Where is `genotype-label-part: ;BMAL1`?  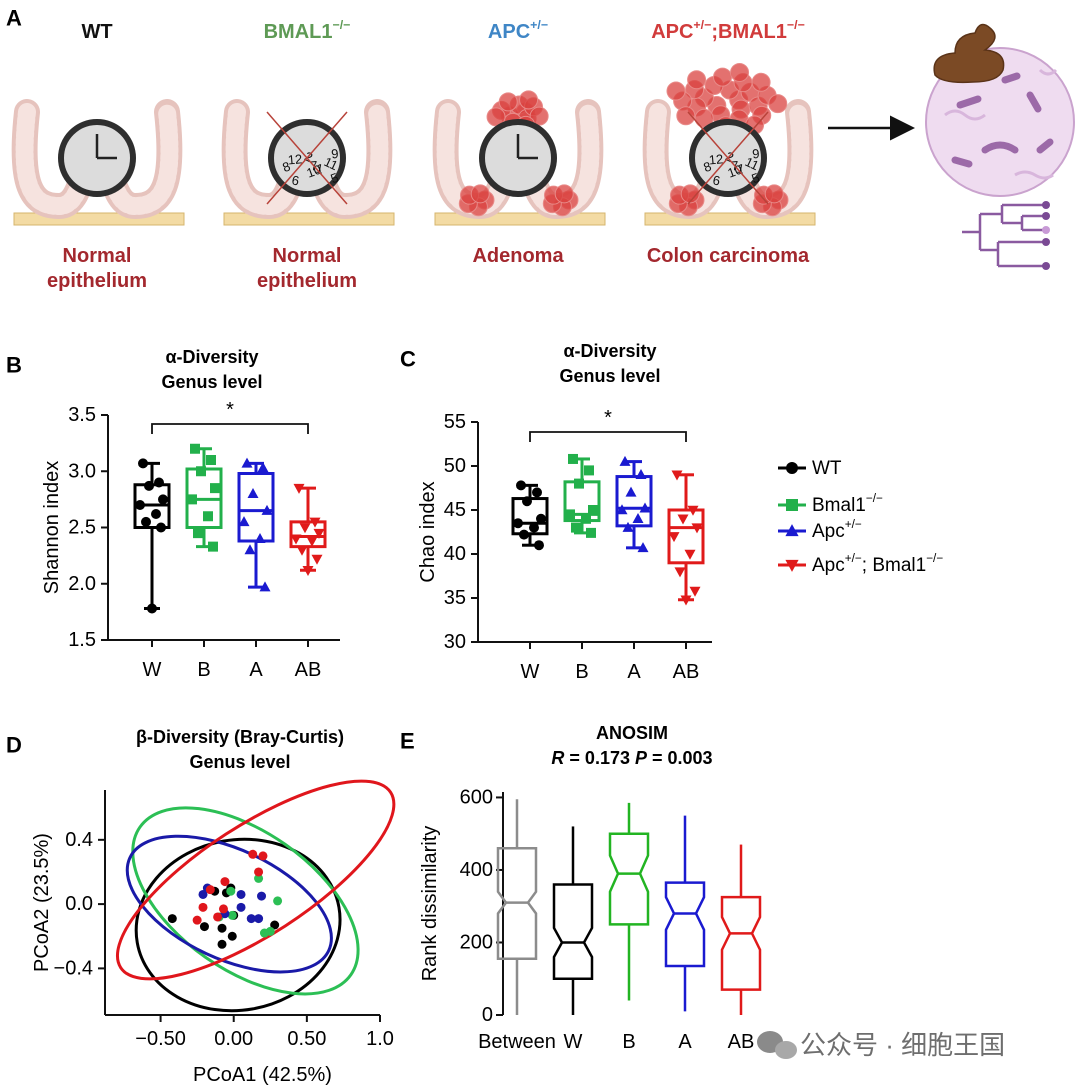
genotype-label-part: ;BMAL1 is located at coordinates (749, 32).